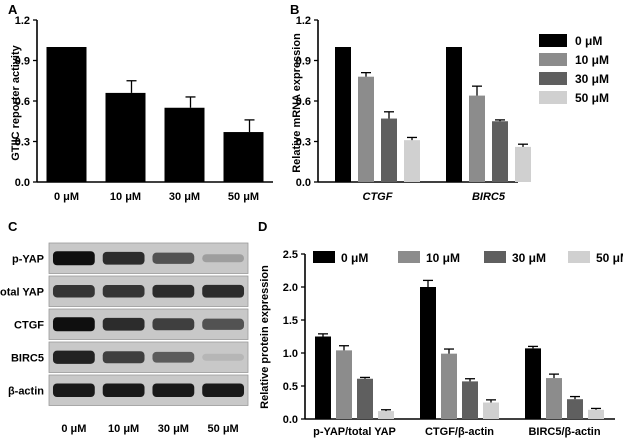 The image size is (623, 439). What do you see at coordinates (354, 258) in the screenshot?
I see `chart-d-legend-label: 0 μM` at bounding box center [354, 258].